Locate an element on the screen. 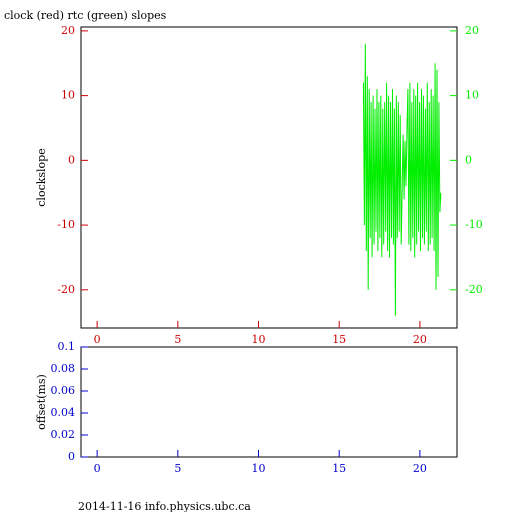 The width and height of the screenshot is (512, 516). y-tick-label: 0.06 is located at coordinates (63, 390).